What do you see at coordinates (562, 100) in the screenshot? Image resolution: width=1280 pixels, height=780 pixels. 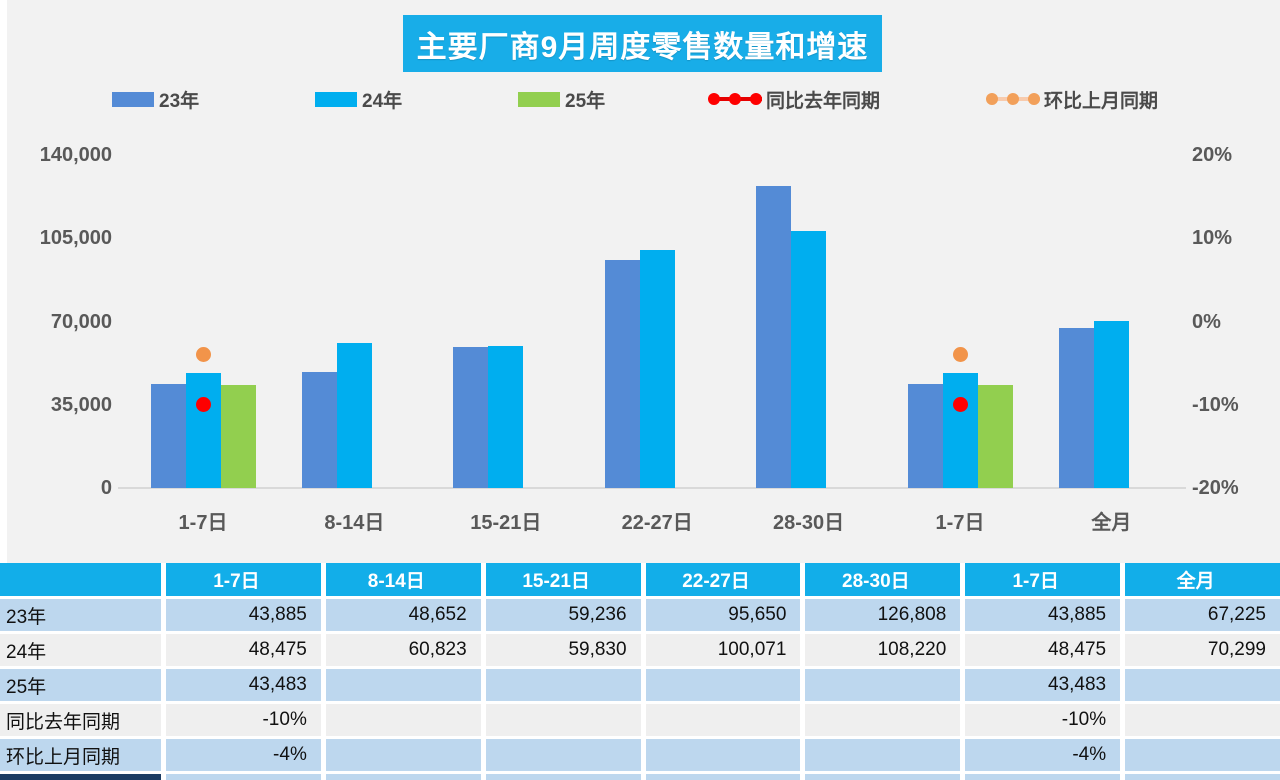 I see `legend-item-25: 25年` at bounding box center [562, 100].